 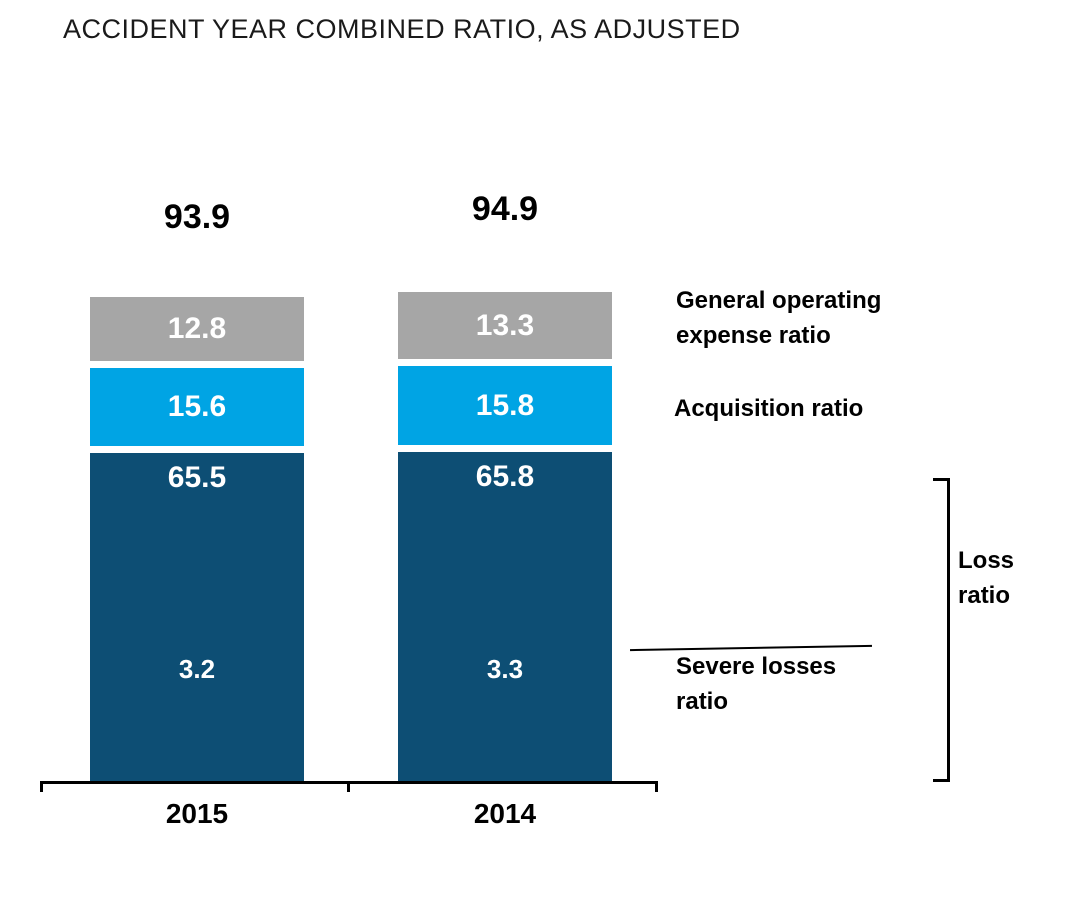 What do you see at coordinates (197, 477) in the screenshot?
I see `segment-value-label: 65.5` at bounding box center [197, 477].